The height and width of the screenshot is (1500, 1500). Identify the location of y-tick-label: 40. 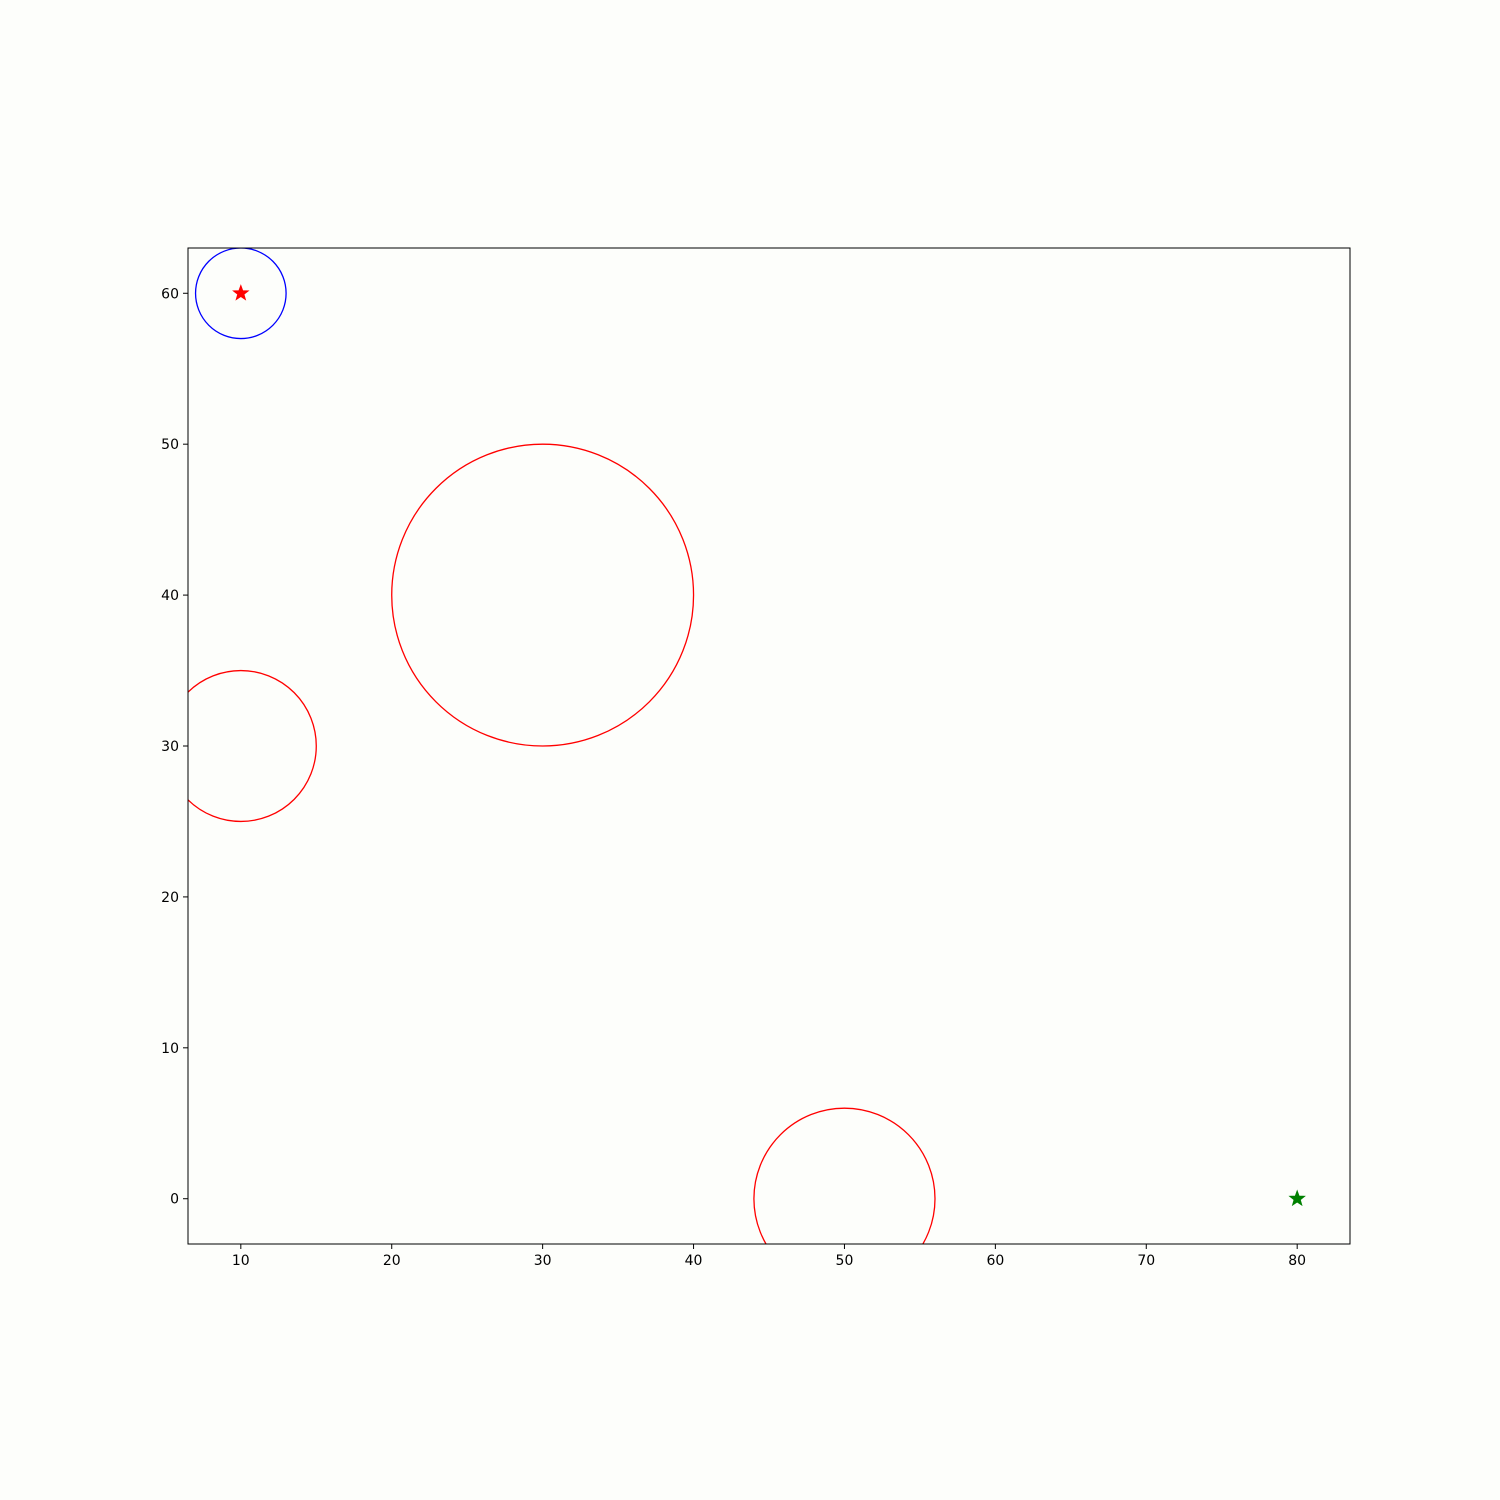
(170, 596).